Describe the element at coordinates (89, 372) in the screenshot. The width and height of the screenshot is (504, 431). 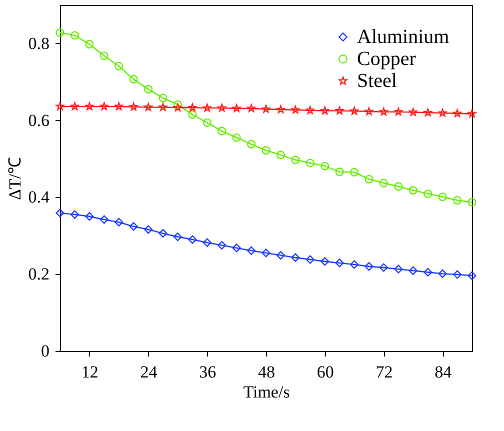
I see `x-tick-label: 12` at that location.